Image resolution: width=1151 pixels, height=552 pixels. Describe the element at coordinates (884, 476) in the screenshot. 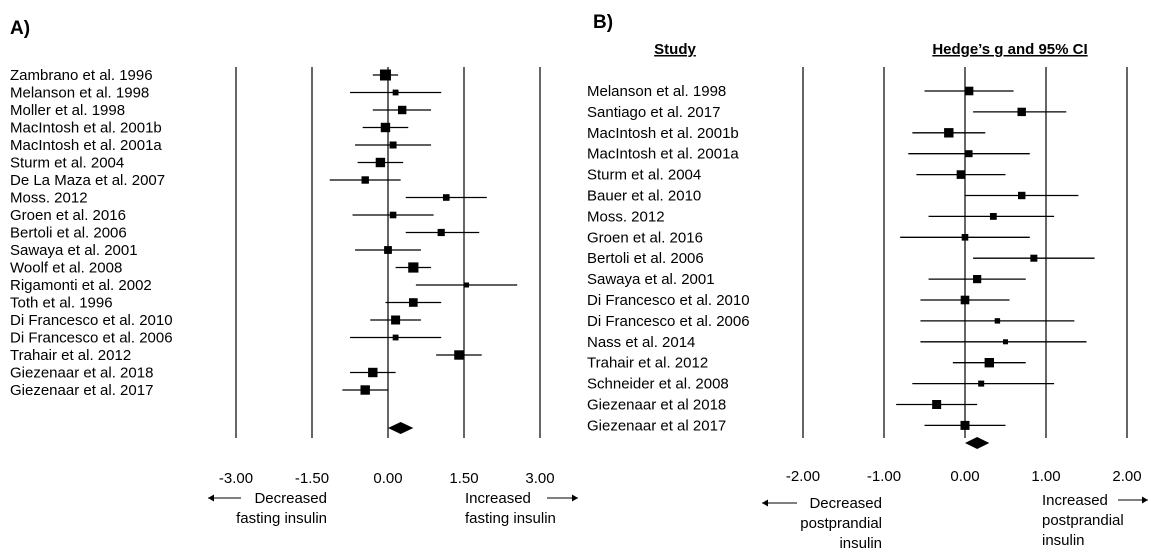

I see `x-tick-label: -1.00` at that location.